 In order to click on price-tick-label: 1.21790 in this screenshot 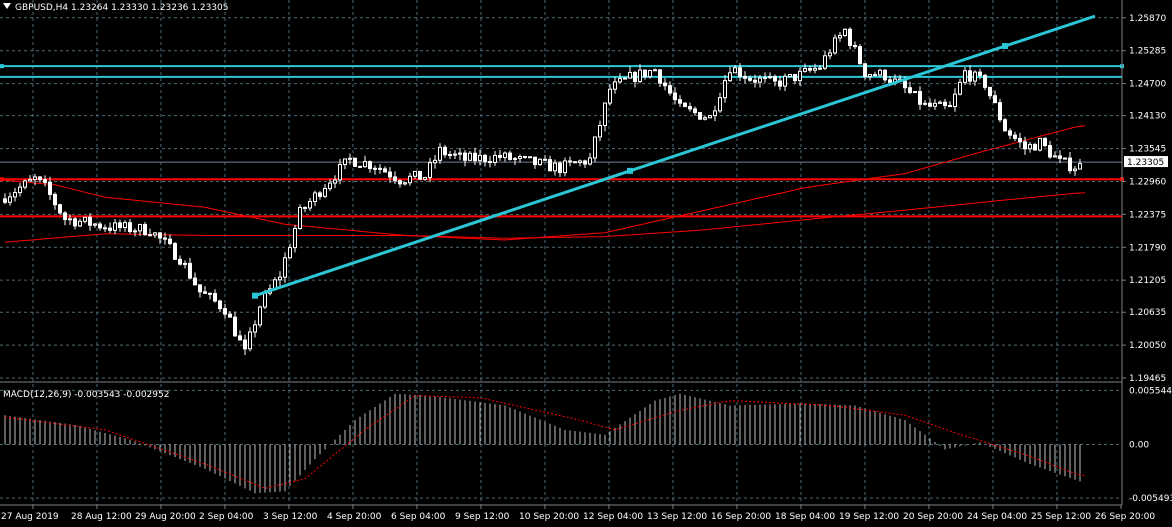, I will do `click(1147, 248)`.